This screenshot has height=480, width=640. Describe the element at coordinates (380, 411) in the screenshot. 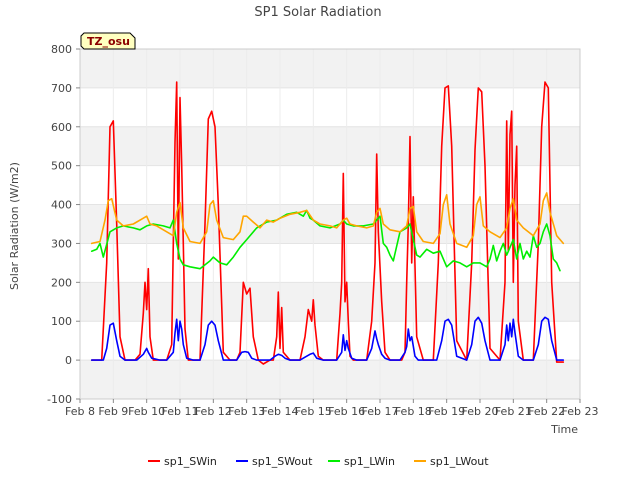

I see `x-tick-label: Feb 17` at that location.